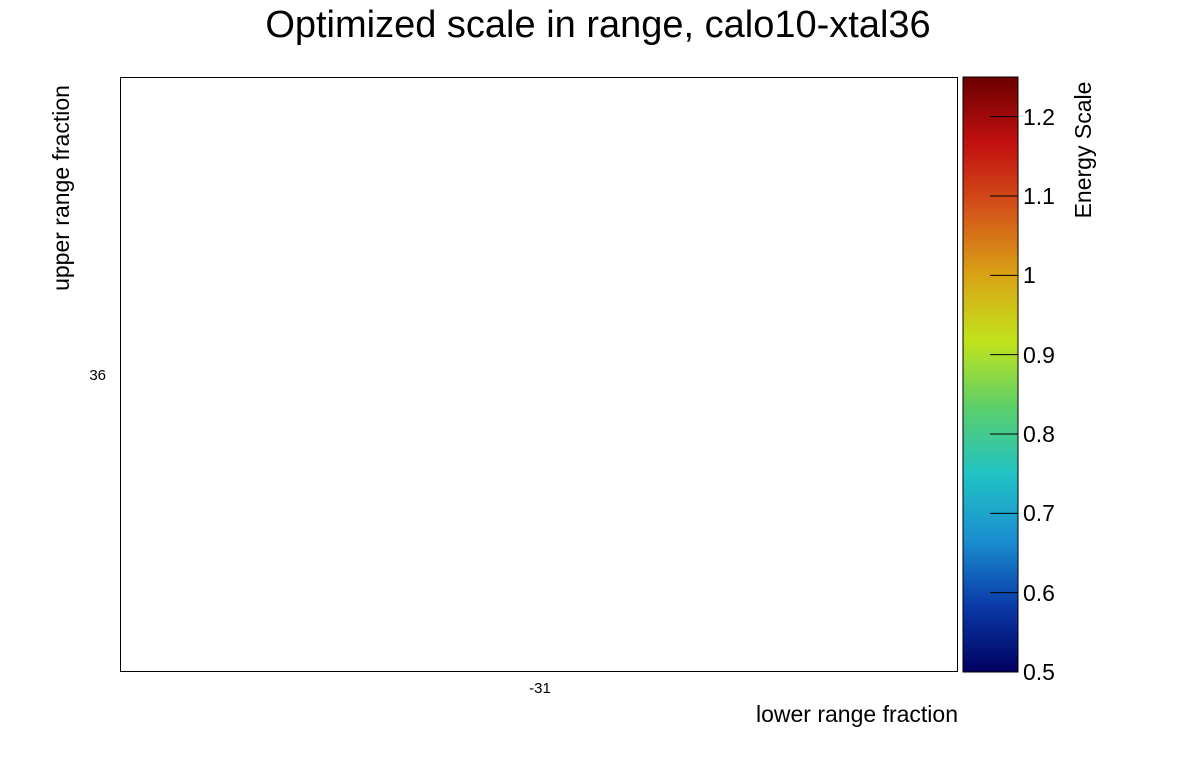 The image size is (1196, 772). Describe the element at coordinates (1039, 434) in the screenshot. I see `colorbar-tick-label: 0.8` at that location.